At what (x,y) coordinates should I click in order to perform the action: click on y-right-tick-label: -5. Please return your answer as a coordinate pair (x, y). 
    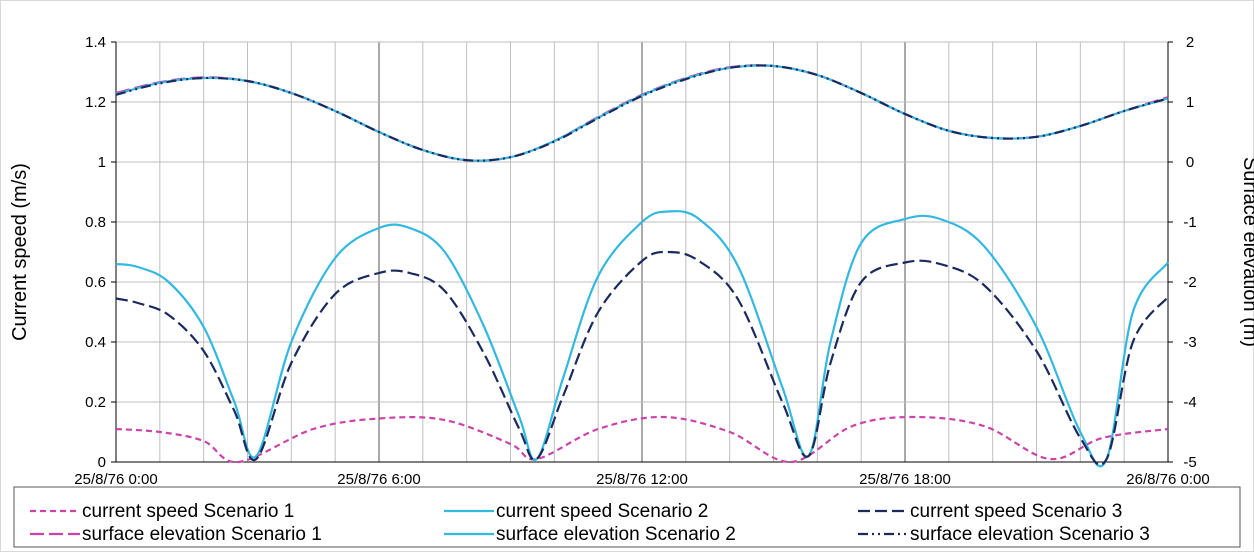
    Looking at the image, I should click on (1189, 462).